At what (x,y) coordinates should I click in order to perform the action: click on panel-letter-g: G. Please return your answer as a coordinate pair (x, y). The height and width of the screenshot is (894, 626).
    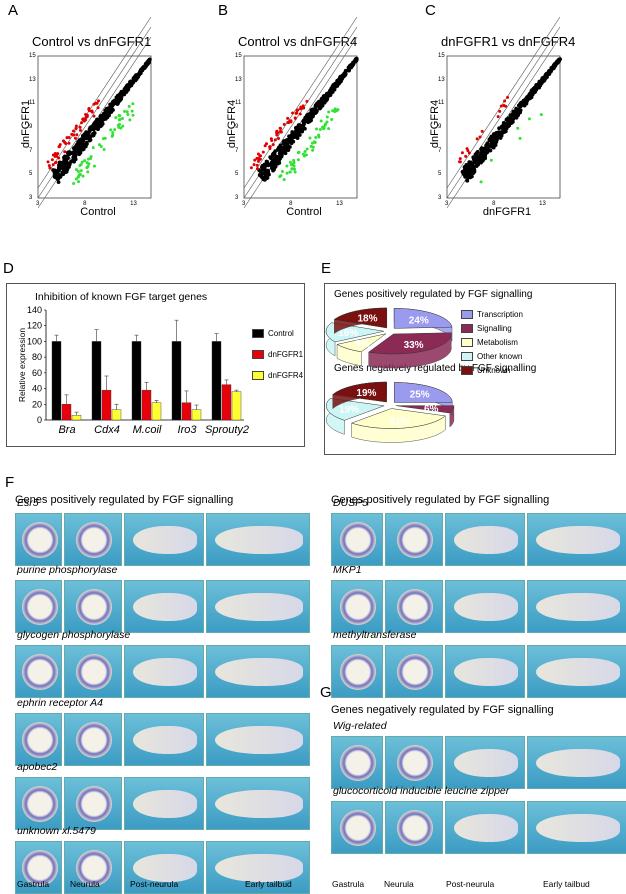
    Looking at the image, I should click on (326, 692).